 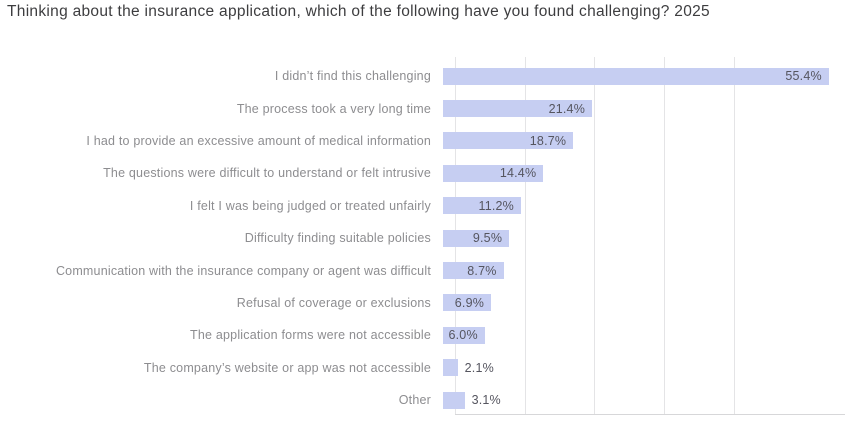 I want to click on value-label: 18.7%, so click(x=548, y=140).